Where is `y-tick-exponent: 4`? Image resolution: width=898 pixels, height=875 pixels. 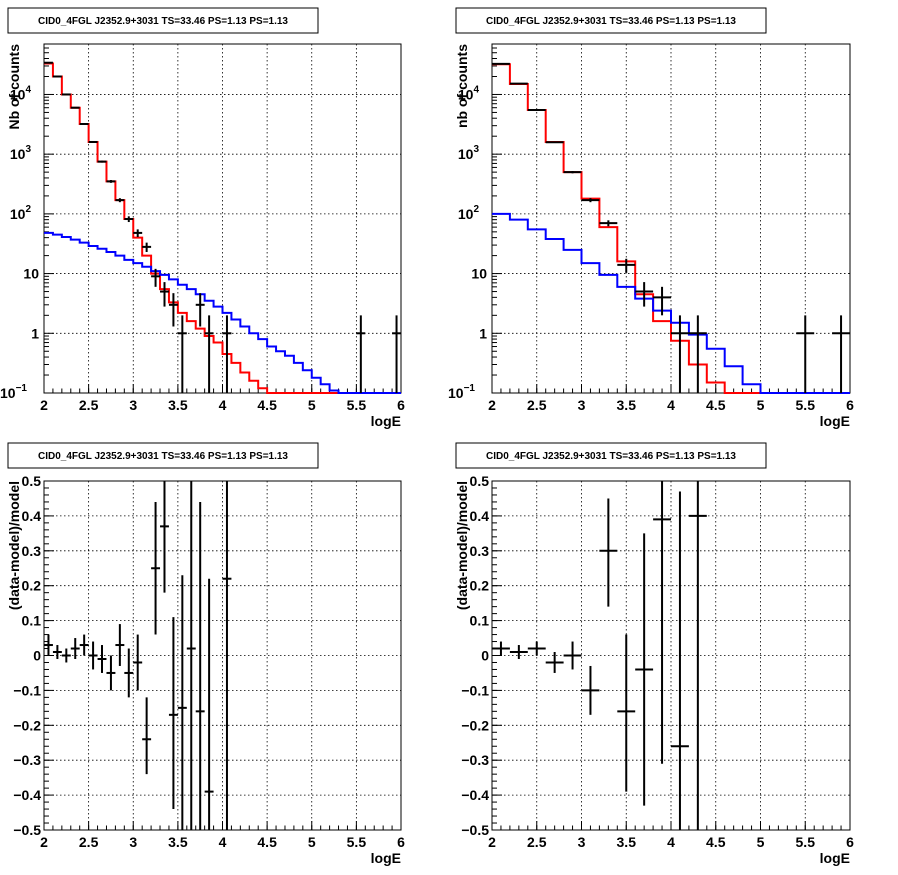
y-tick-exponent: 4 is located at coordinates (28, 89).